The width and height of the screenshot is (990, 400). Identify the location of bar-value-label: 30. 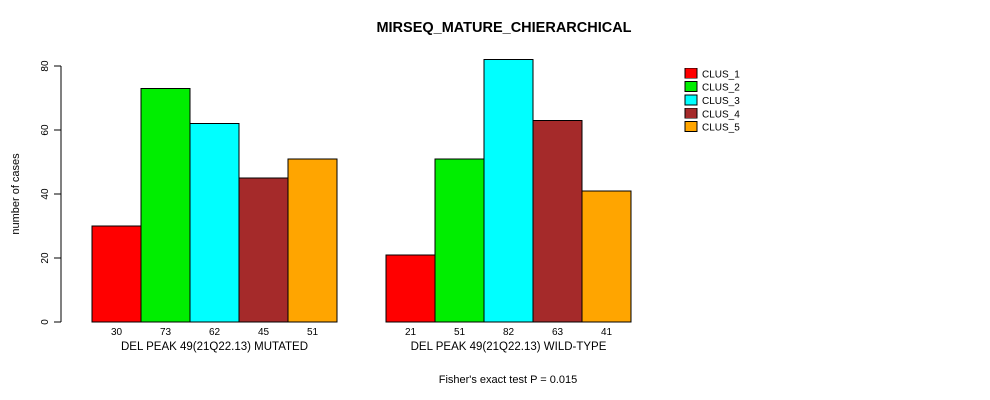
(117, 332).